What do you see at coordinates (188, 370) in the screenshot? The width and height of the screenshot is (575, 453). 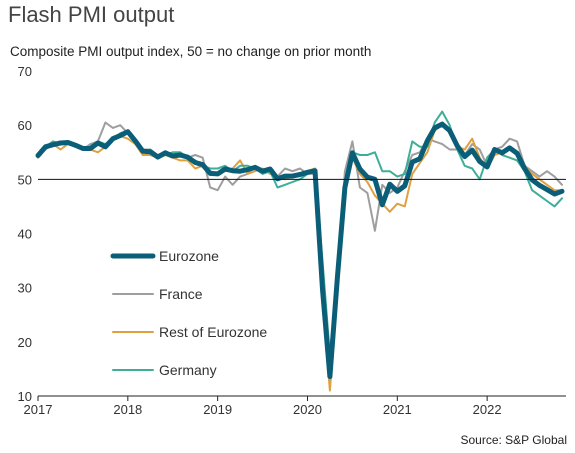 I see `legend-label-germany: Germany` at bounding box center [188, 370].